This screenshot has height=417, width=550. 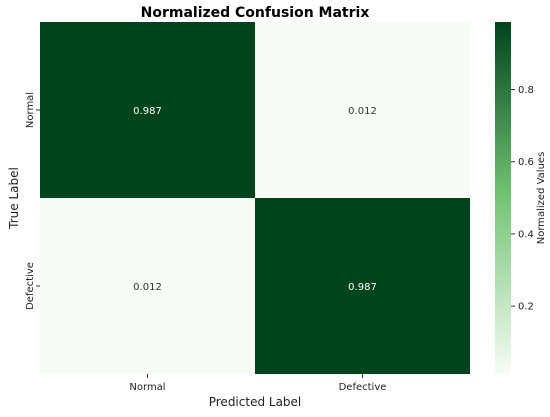 What do you see at coordinates (526, 307) in the screenshot?
I see `colorbar-tick-label: 0.2` at bounding box center [526, 307].